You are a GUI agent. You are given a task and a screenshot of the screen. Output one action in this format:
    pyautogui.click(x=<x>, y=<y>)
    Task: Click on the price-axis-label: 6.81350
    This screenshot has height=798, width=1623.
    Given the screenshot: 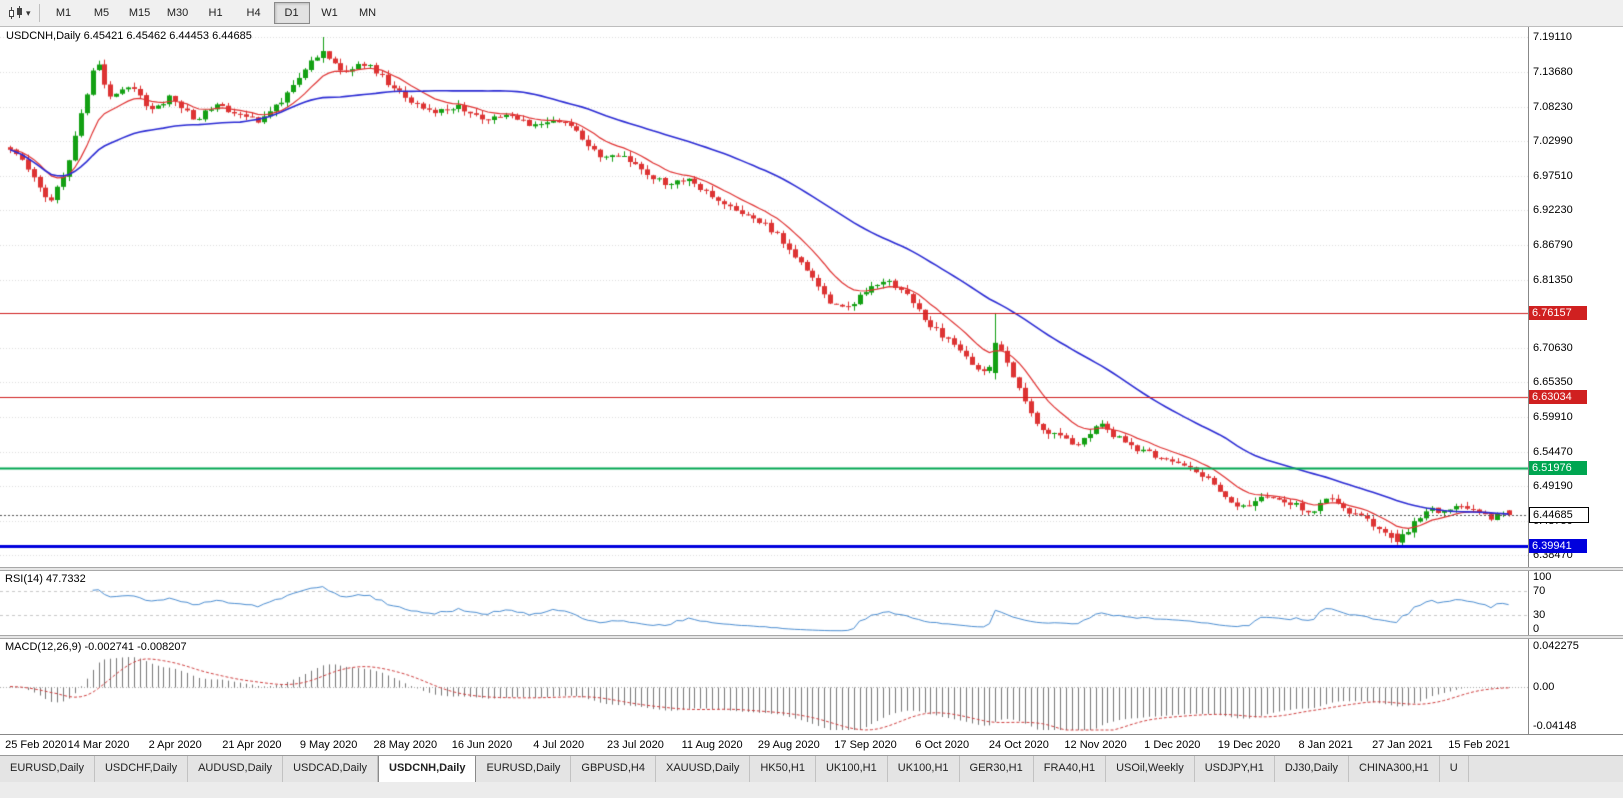 What is the action you would take?
    pyautogui.click(x=1553, y=279)
    